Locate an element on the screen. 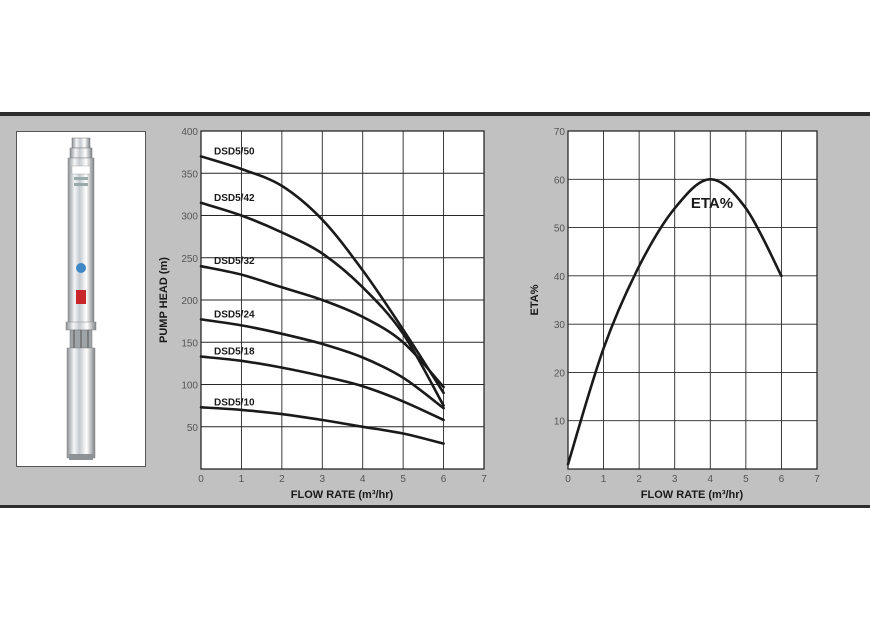 The height and width of the screenshot is (619, 870). pump-head-x-tick-label: 5 is located at coordinates (403, 479).